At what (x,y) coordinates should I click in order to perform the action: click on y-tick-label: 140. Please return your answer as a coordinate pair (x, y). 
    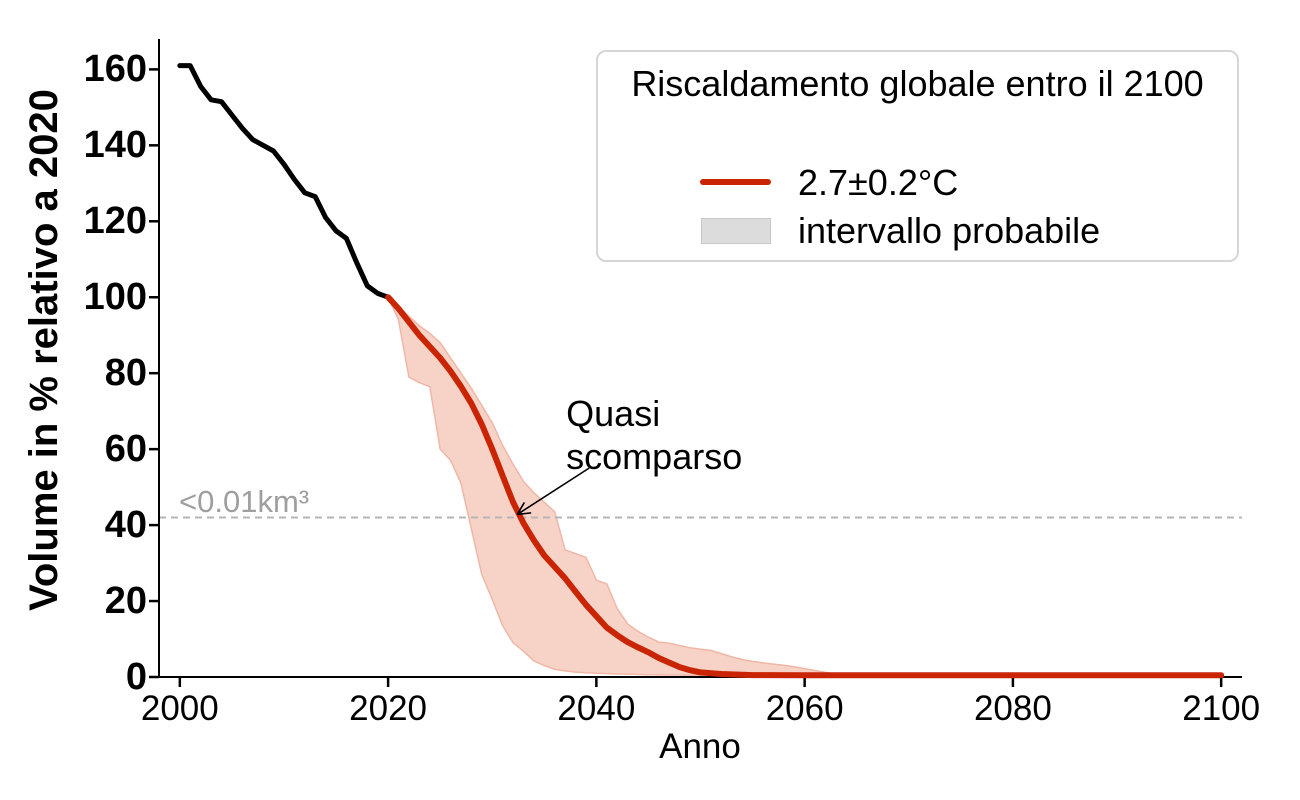
    Looking at the image, I should click on (115, 145).